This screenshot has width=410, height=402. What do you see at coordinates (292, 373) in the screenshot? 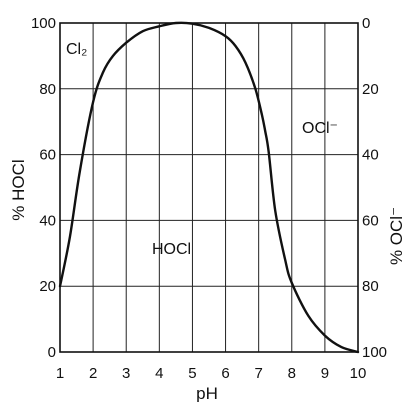
I see `x-tick-label: 8` at bounding box center [292, 373].